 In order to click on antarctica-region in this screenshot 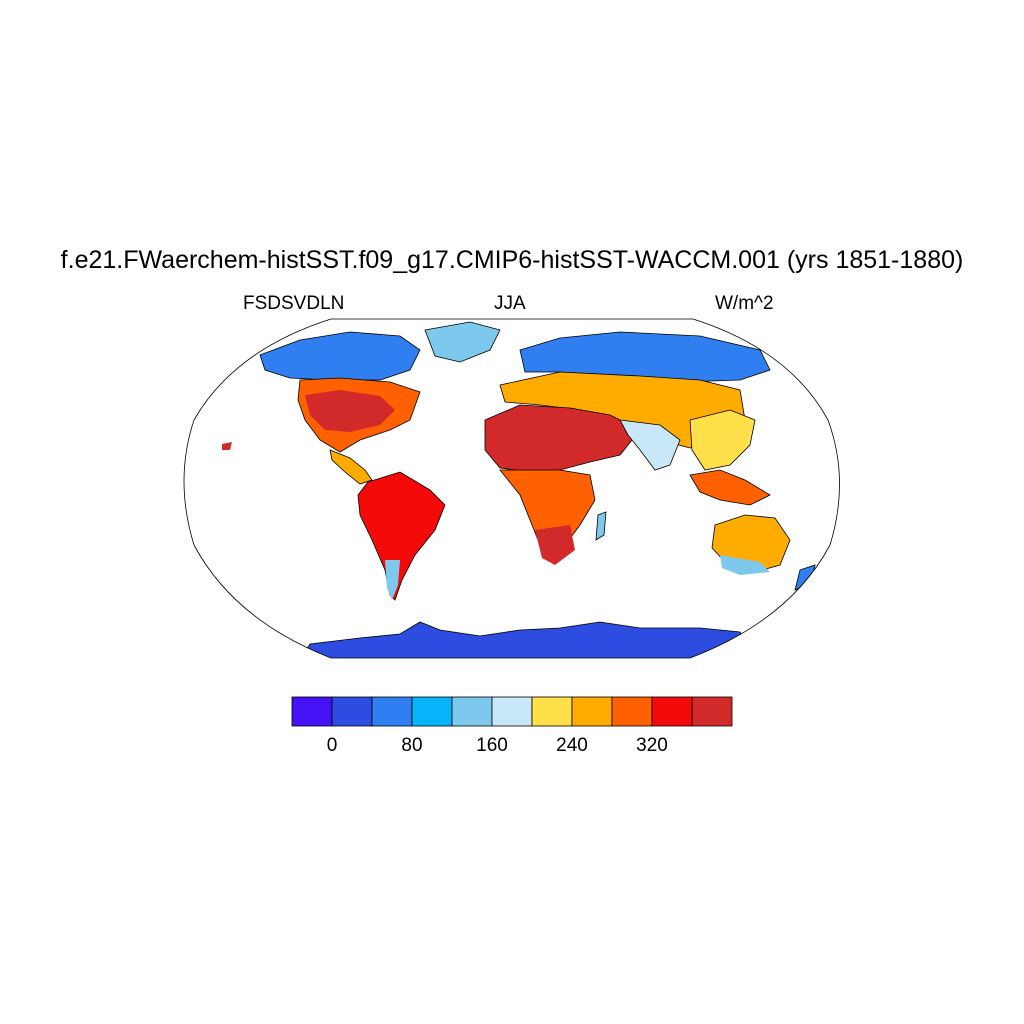, I will do `click(530, 639)`.